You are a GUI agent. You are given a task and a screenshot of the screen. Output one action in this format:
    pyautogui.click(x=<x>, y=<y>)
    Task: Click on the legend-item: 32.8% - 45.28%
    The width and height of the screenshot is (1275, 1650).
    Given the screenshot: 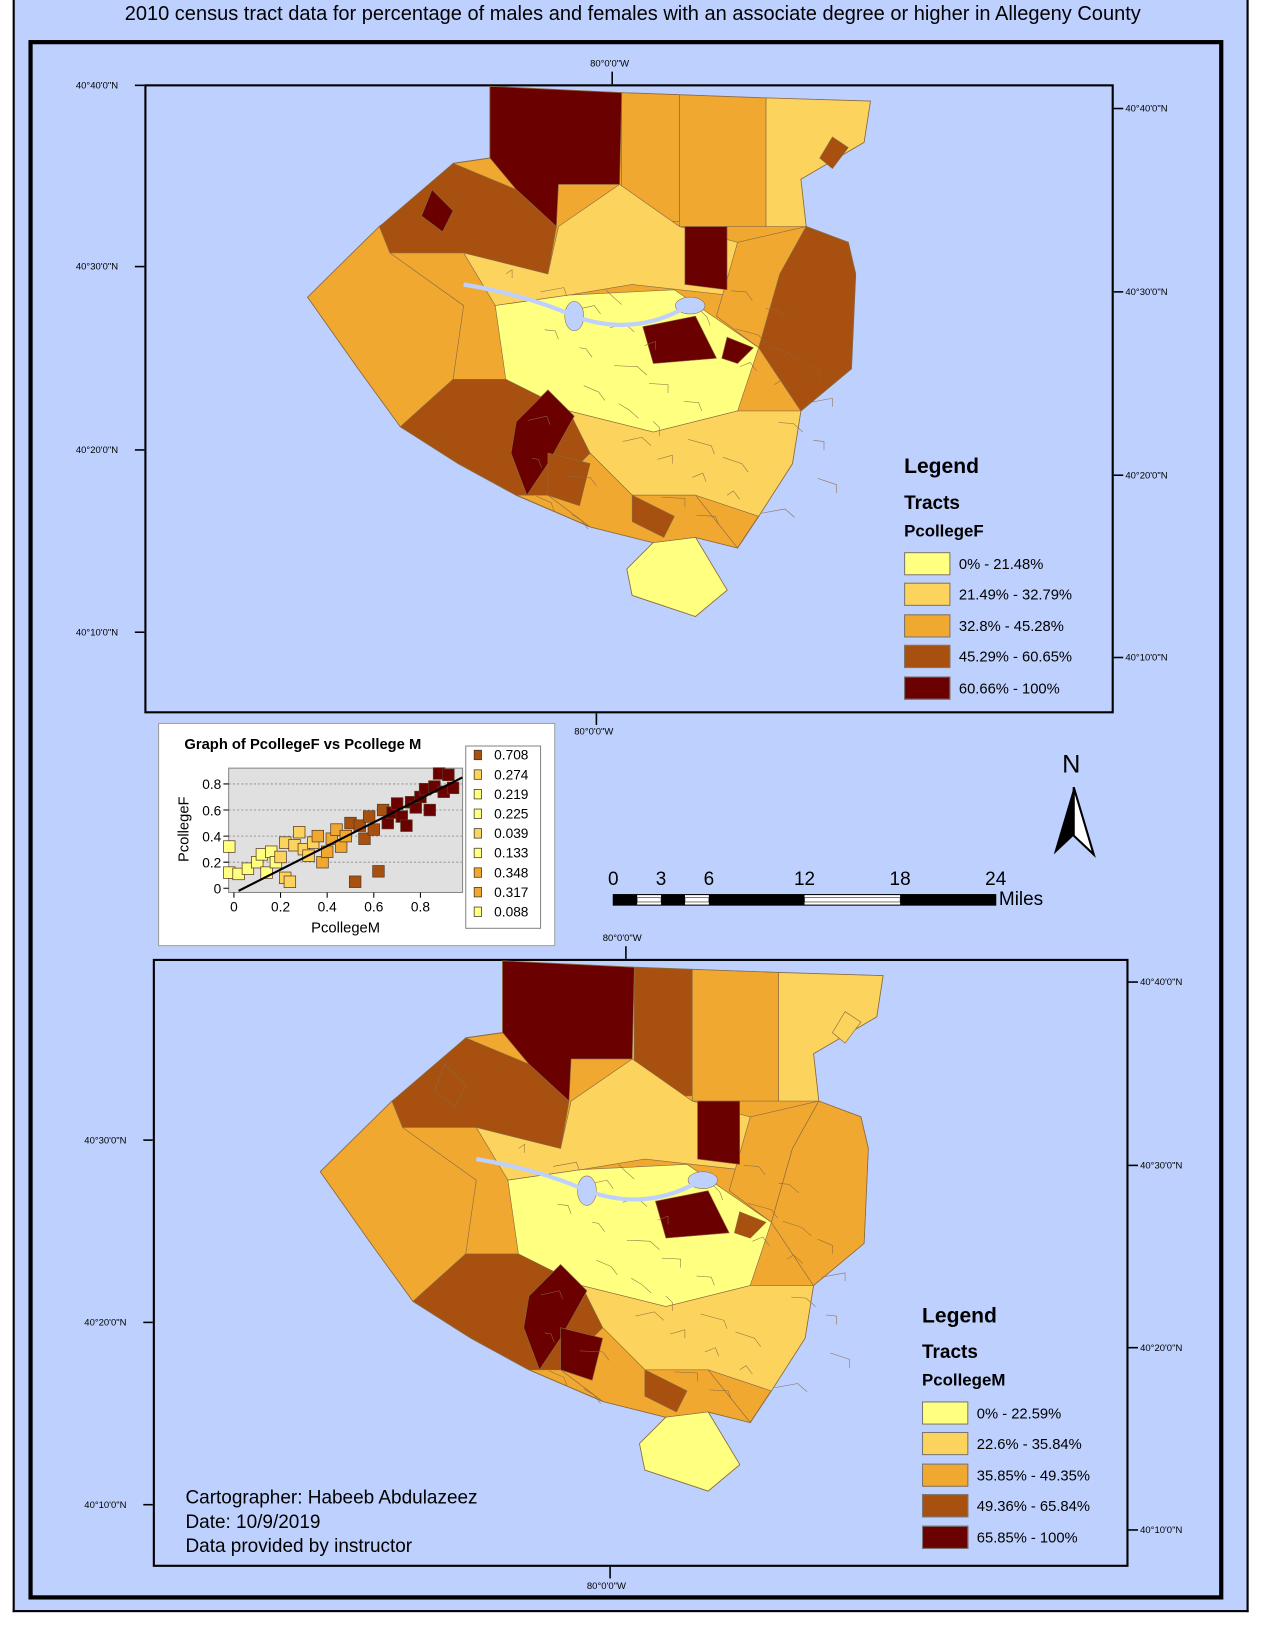 What is the action you would take?
    pyautogui.click(x=988, y=625)
    